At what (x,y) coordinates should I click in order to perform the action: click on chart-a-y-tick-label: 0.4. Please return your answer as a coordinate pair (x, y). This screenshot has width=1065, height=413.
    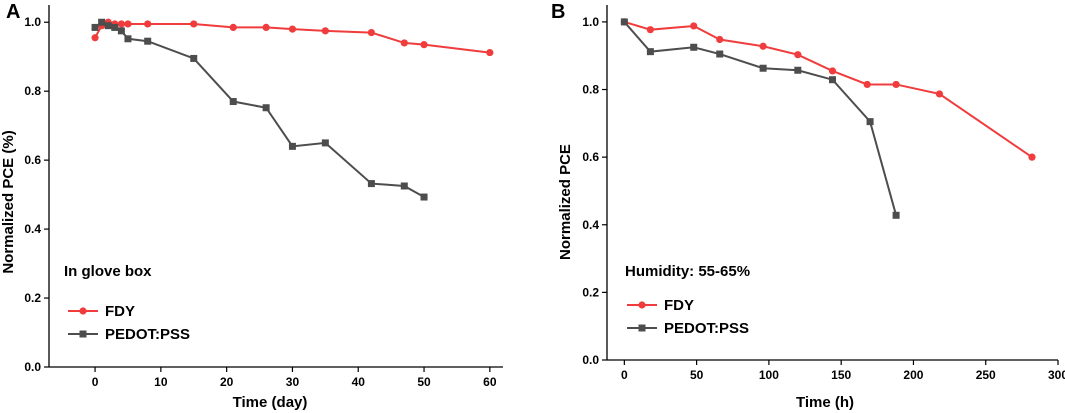
    Looking at the image, I should click on (32, 229).